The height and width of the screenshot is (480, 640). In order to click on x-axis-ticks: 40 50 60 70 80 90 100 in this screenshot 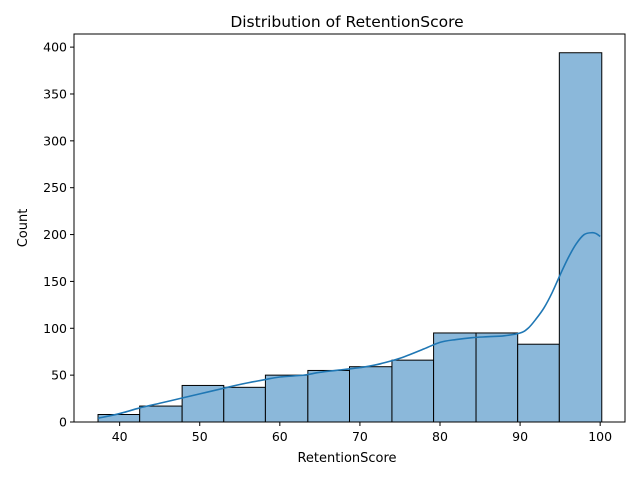, I will do `click(362, 433)`.